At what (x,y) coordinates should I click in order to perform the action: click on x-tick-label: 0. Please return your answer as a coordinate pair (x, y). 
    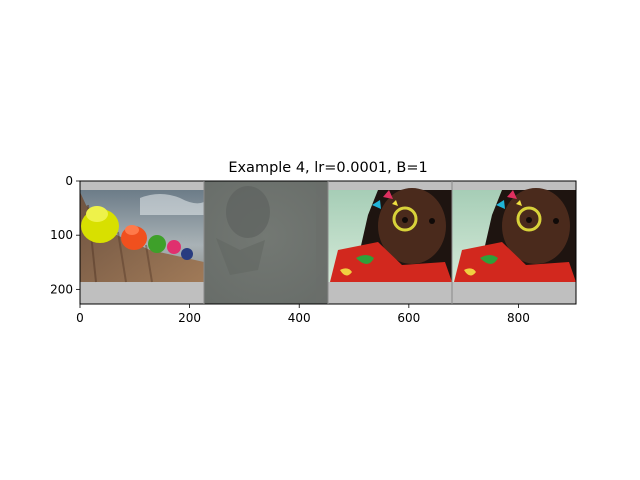
    Looking at the image, I should click on (80, 318).